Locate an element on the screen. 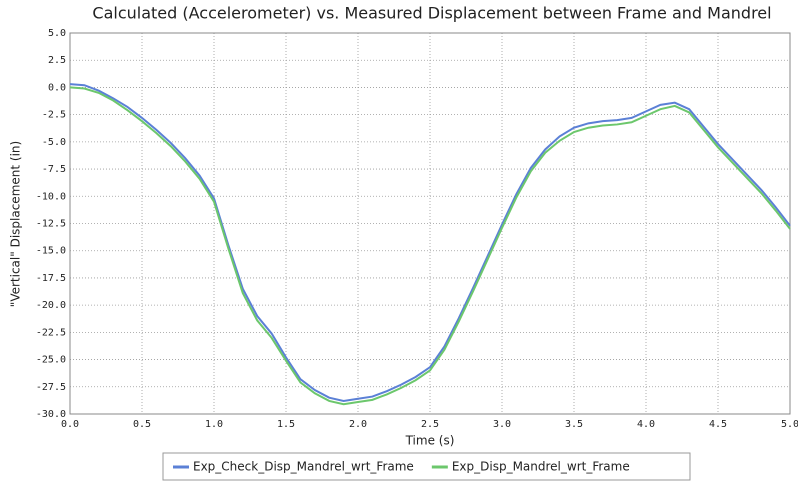  y-tick-label: 2.5 is located at coordinates (57, 60).